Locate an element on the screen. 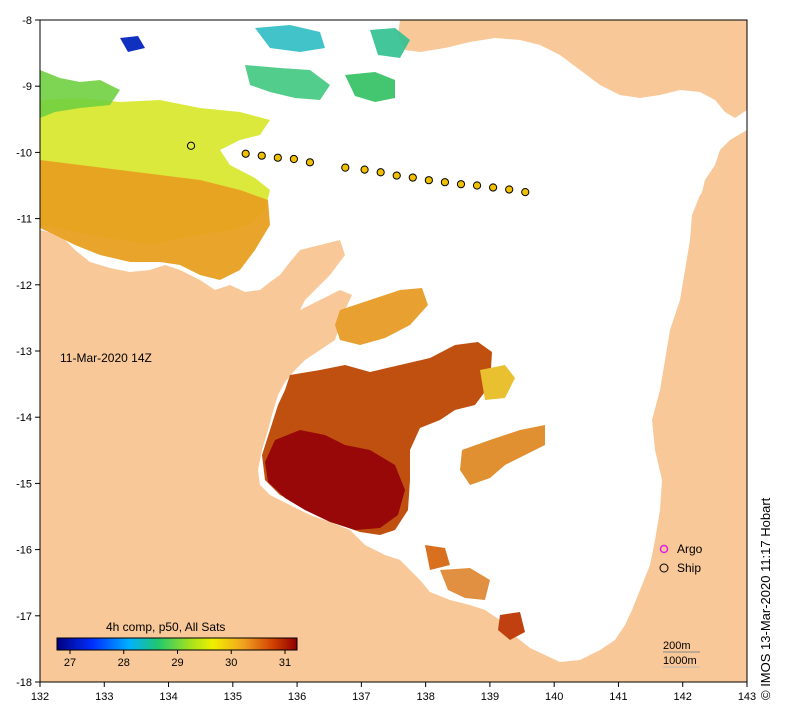 Image resolution: width=791 pixels, height=716 pixels. colorbar-title: 4h comp, p50, All Sats is located at coordinates (165, 627).